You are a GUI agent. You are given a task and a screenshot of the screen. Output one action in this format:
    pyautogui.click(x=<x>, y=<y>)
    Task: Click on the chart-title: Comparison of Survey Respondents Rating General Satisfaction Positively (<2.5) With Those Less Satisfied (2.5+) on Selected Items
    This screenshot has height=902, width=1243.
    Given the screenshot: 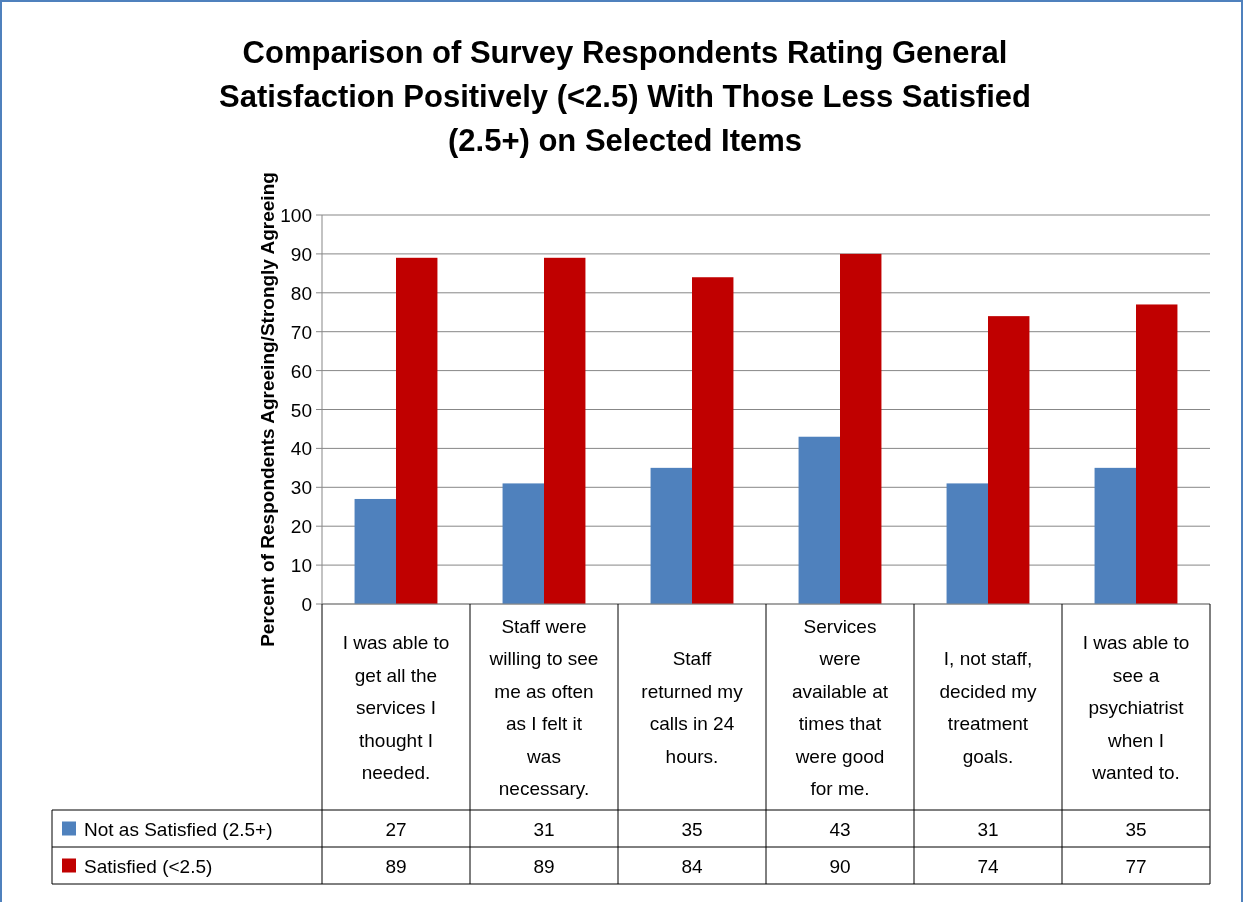 What is the action you would take?
    pyautogui.click(x=625, y=96)
    